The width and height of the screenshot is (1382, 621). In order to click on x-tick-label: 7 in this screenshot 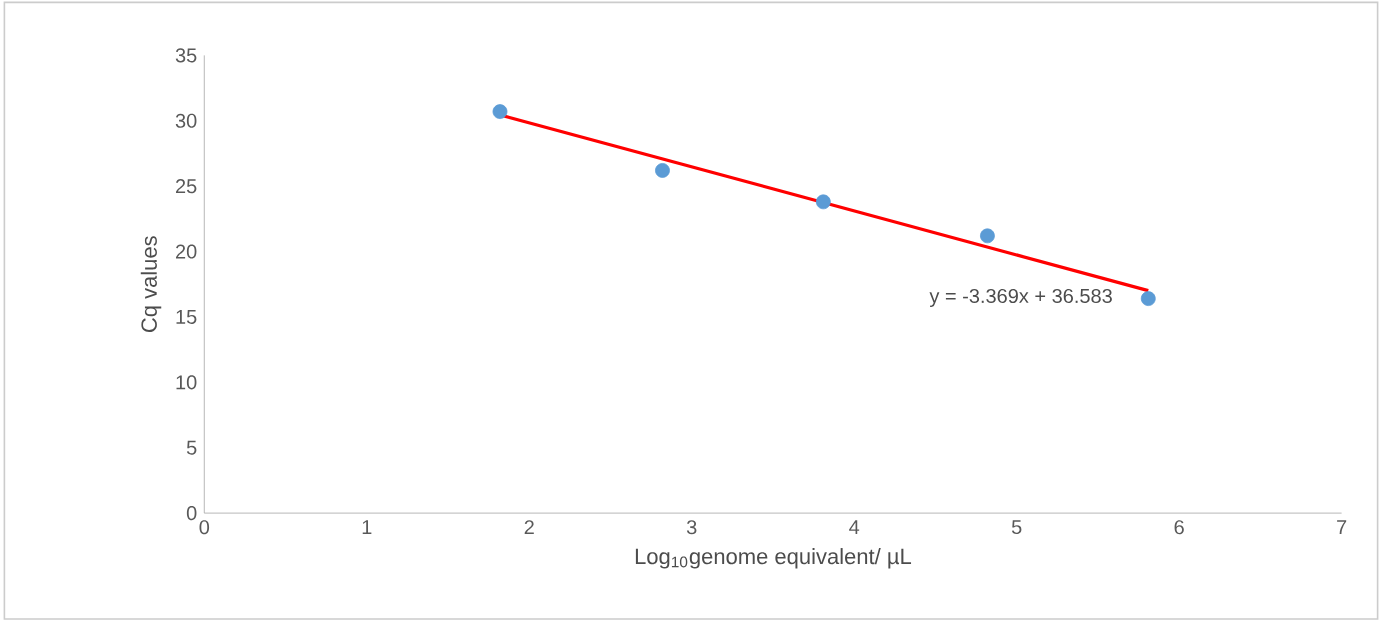, I will do `click(1342, 526)`.